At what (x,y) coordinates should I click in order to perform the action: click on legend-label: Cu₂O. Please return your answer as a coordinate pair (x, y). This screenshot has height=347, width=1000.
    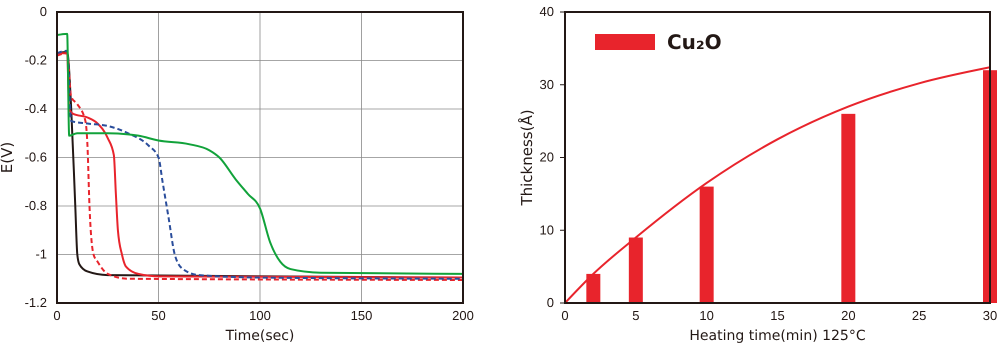
    Looking at the image, I should click on (694, 42).